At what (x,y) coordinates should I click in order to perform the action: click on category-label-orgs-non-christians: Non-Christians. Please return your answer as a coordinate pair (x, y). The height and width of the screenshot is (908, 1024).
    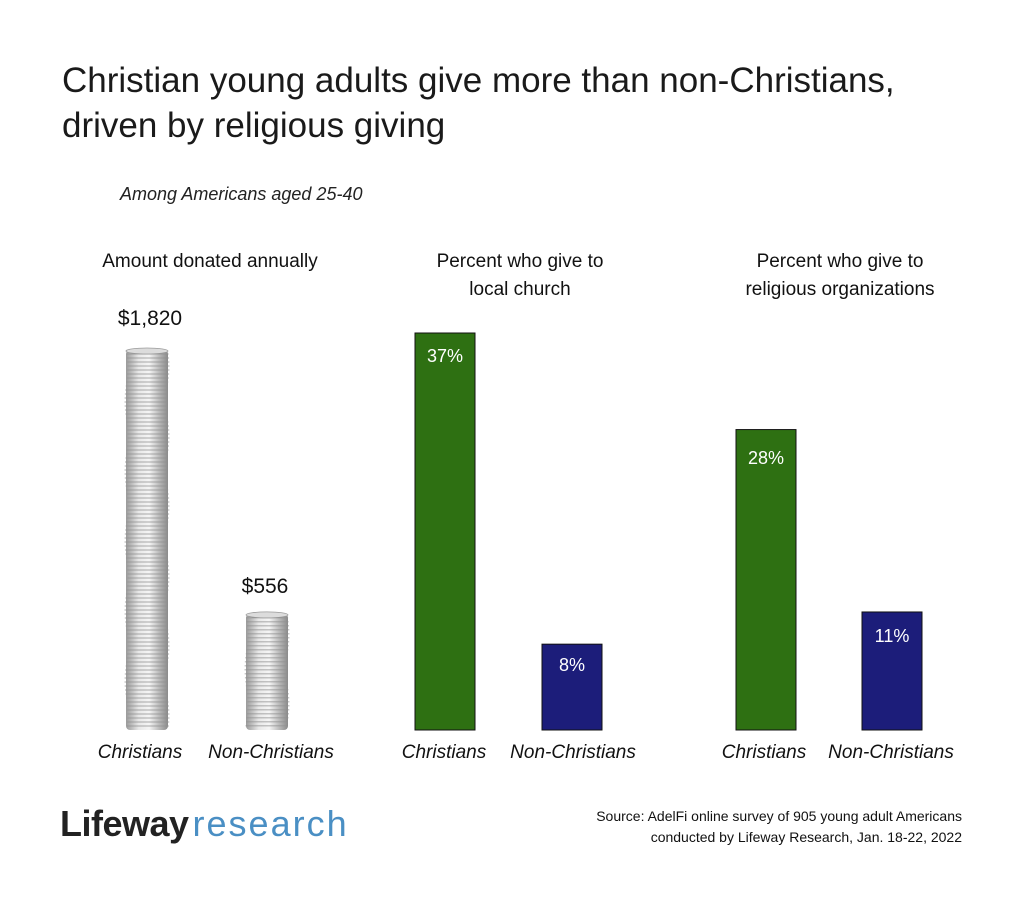
    Looking at the image, I should click on (891, 752).